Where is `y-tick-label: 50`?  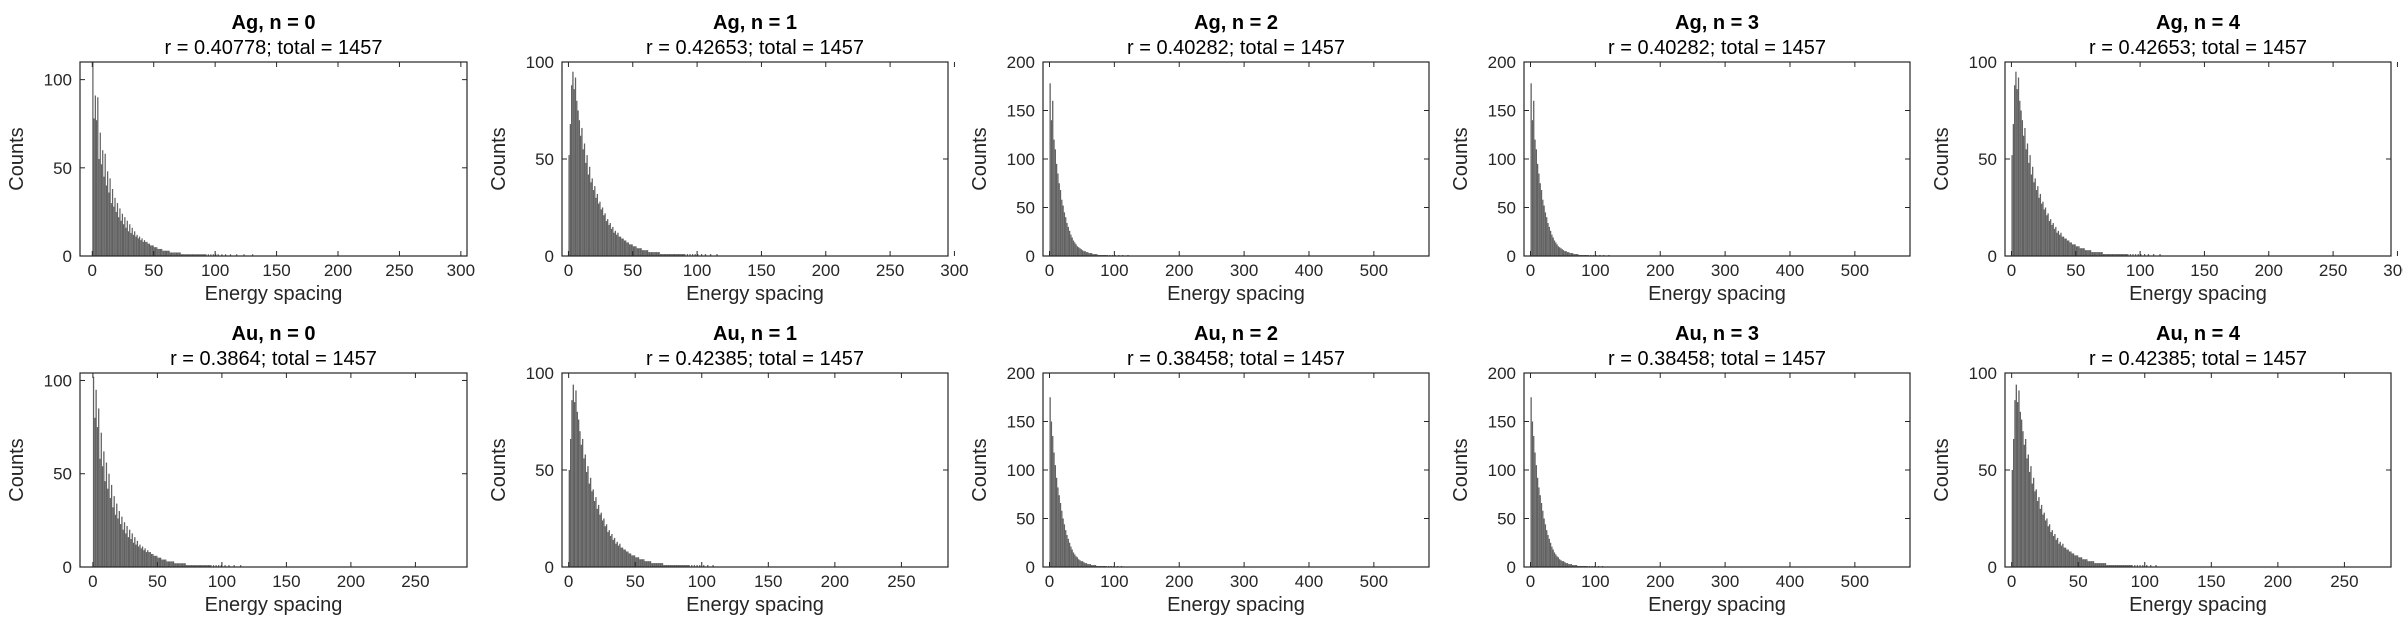
y-tick-label: 50 is located at coordinates (1025, 208).